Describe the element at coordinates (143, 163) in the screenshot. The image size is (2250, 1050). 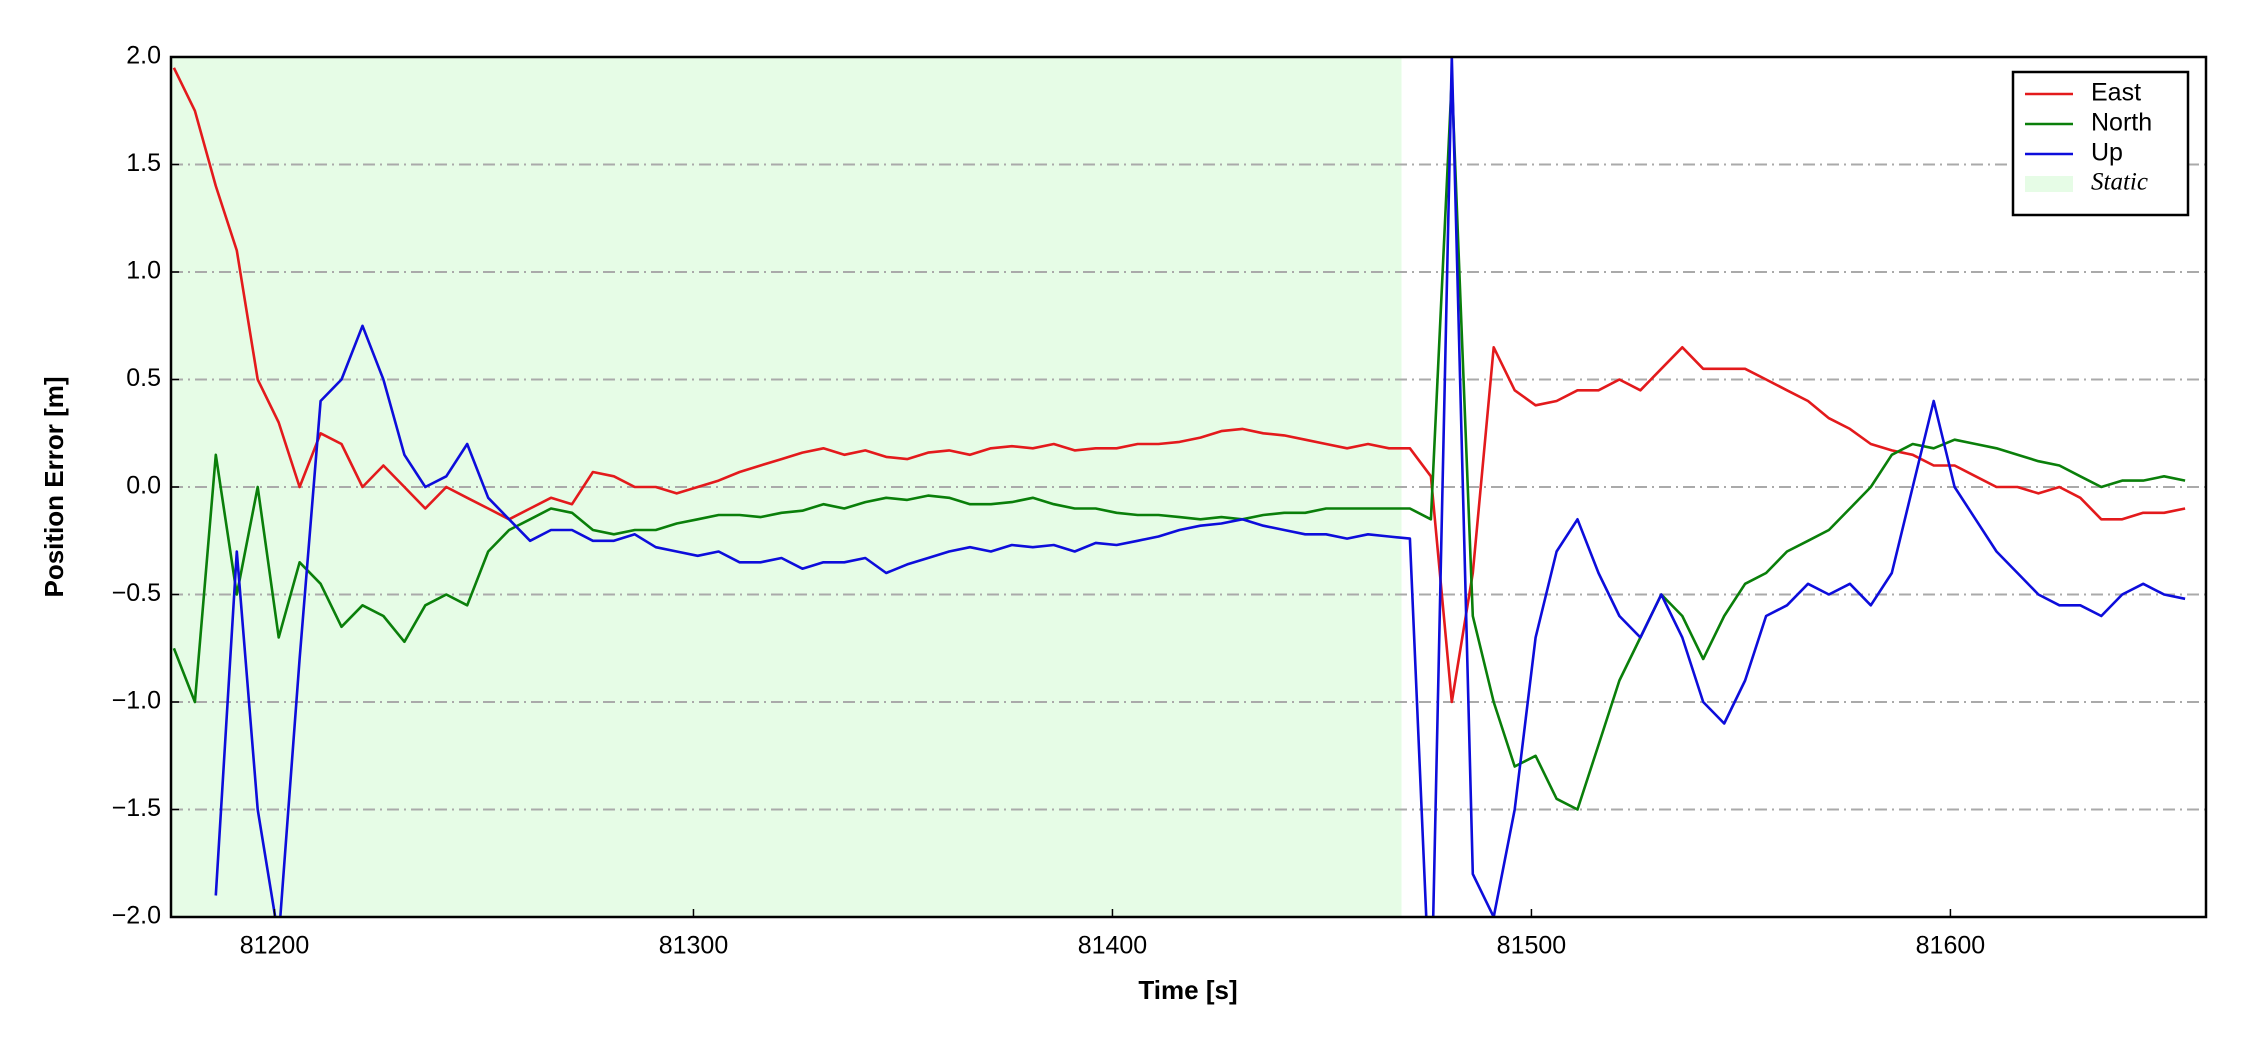
I see `y-tick-label: 1.5` at that location.